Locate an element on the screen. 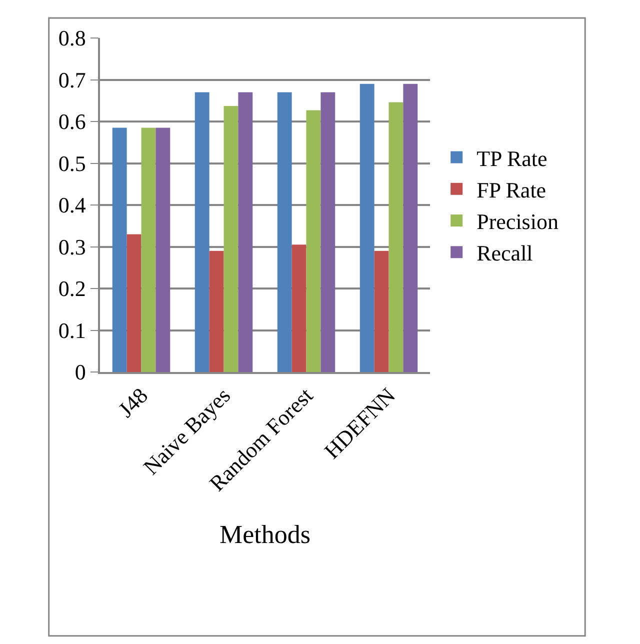 This screenshot has height=644, width=640. y-tick-label: 0.5 is located at coordinates (72, 163).